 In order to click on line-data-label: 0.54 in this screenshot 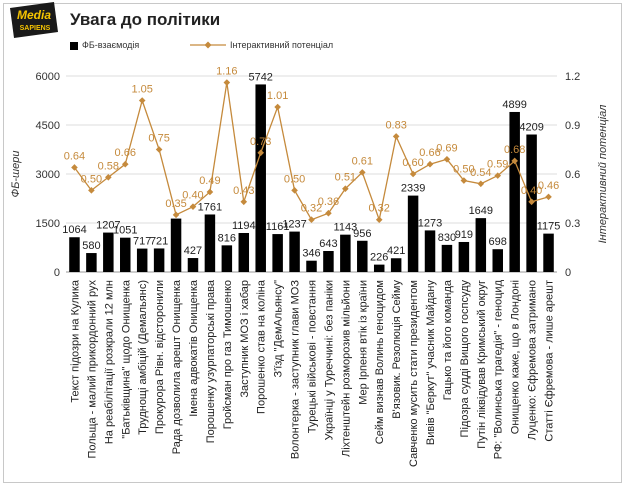, I will do `click(480, 173)`.